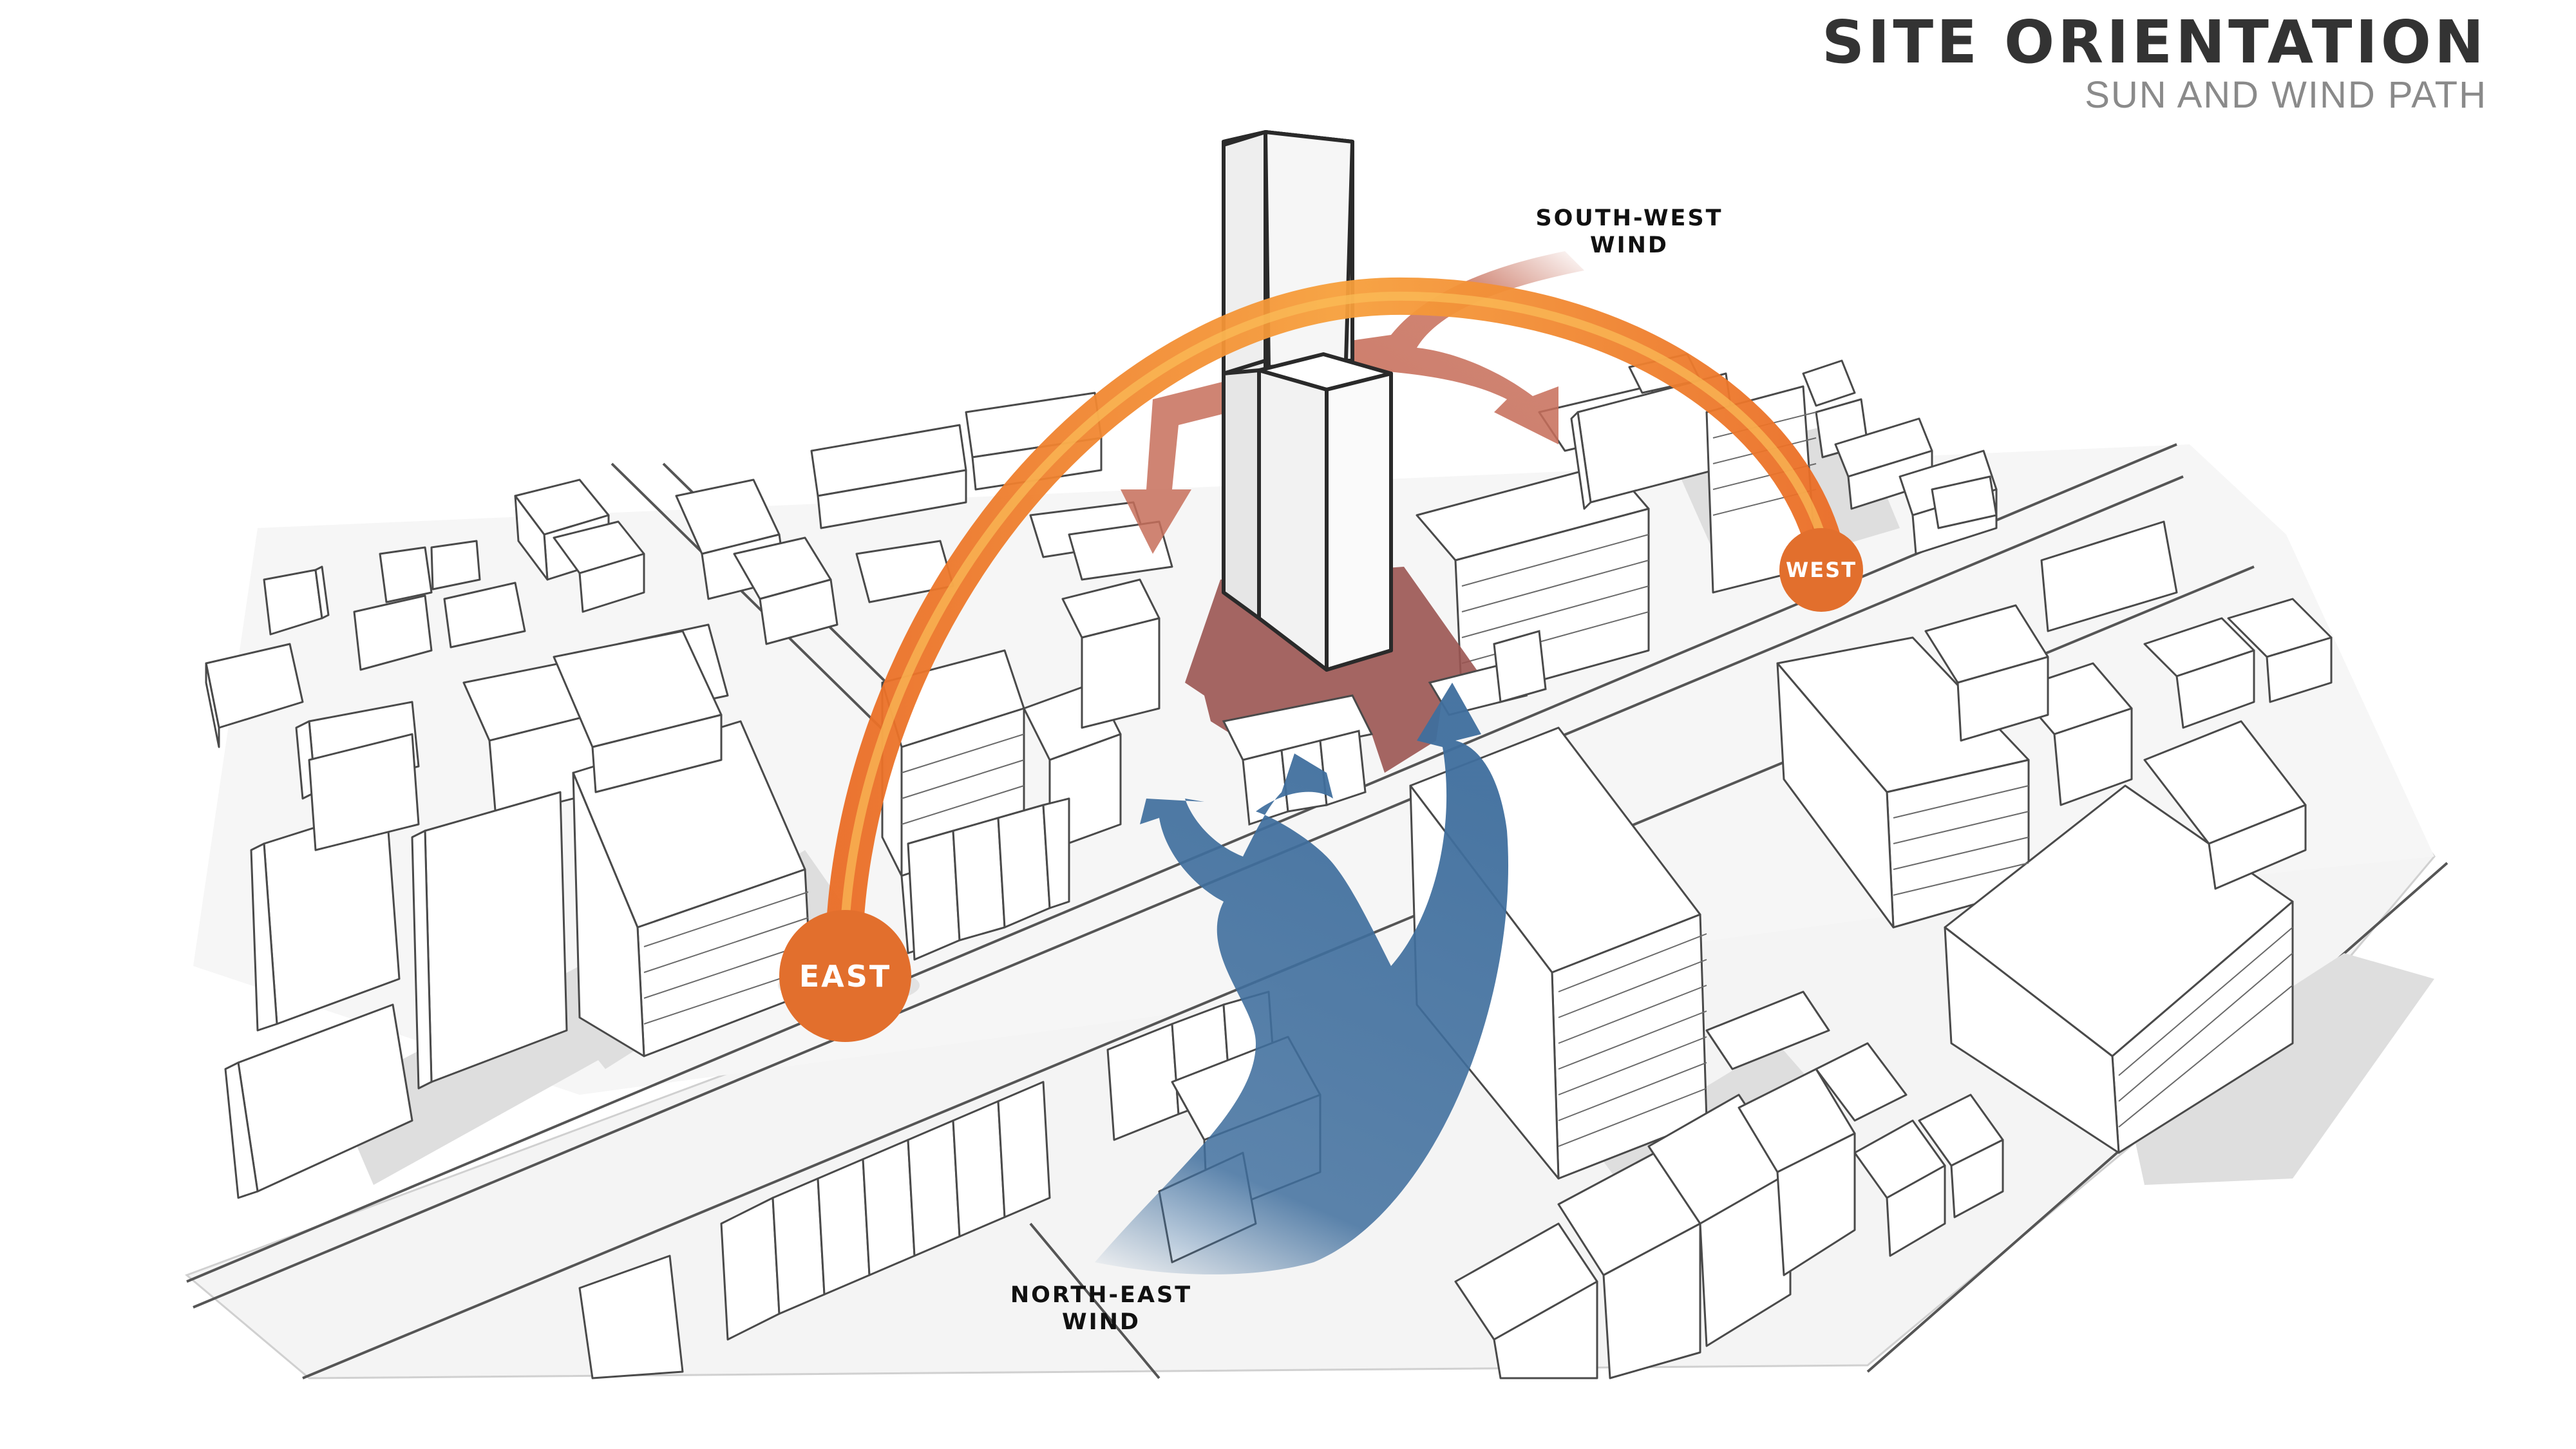 The height and width of the screenshot is (1449, 2576). I want to click on east-sun-badge: EAST, so click(845, 976).